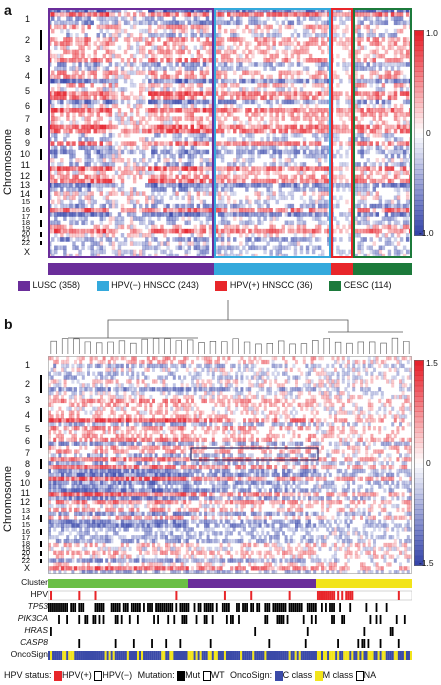  I want to click on dendrogram-branch, so click(349, 348).